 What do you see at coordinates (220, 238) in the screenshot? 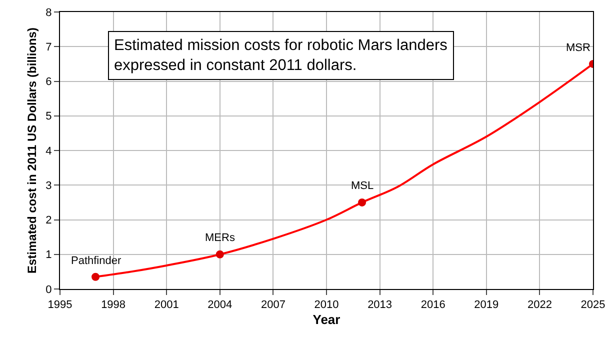
I see `annotation: MERs` at bounding box center [220, 238].